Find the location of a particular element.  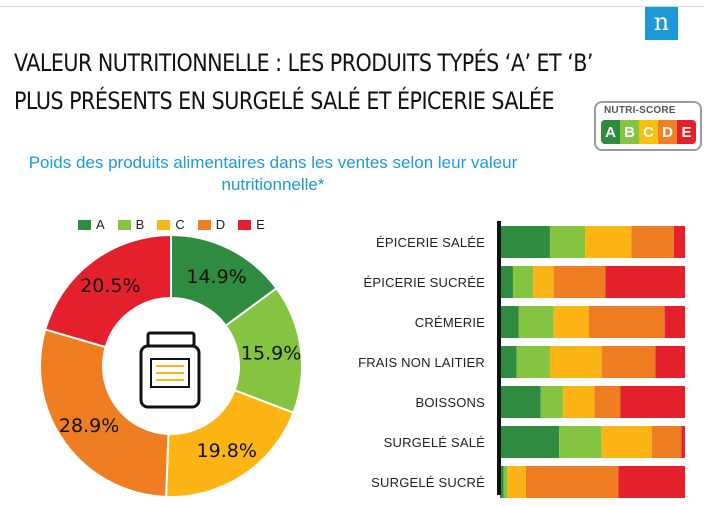

category-label-boissons: BOISSONS is located at coordinates (450, 402).